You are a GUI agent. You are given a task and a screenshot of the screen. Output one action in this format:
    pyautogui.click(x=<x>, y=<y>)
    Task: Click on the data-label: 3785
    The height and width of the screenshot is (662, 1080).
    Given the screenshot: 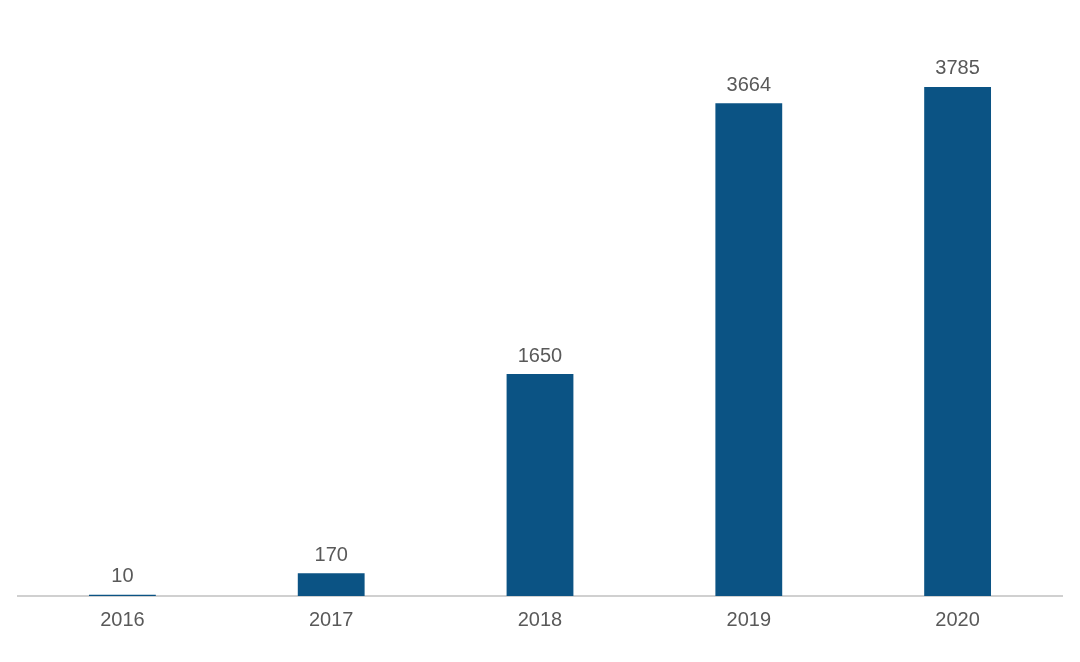 What is the action you would take?
    pyautogui.click(x=957, y=67)
    